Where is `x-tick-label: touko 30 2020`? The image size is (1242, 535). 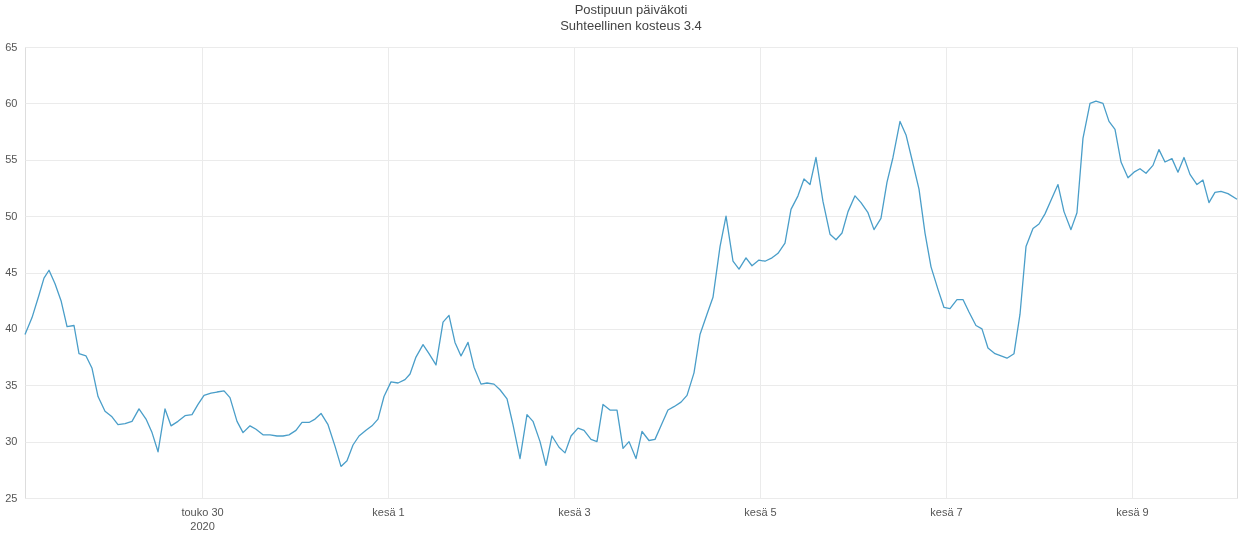
x-tick-label: touko 30 2020 is located at coordinates (202, 518).